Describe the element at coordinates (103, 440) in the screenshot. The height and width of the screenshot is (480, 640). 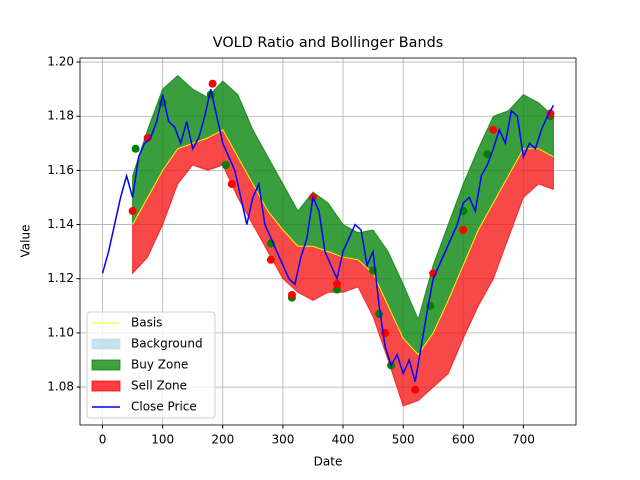
I see `x-tick-label: 0` at that location.